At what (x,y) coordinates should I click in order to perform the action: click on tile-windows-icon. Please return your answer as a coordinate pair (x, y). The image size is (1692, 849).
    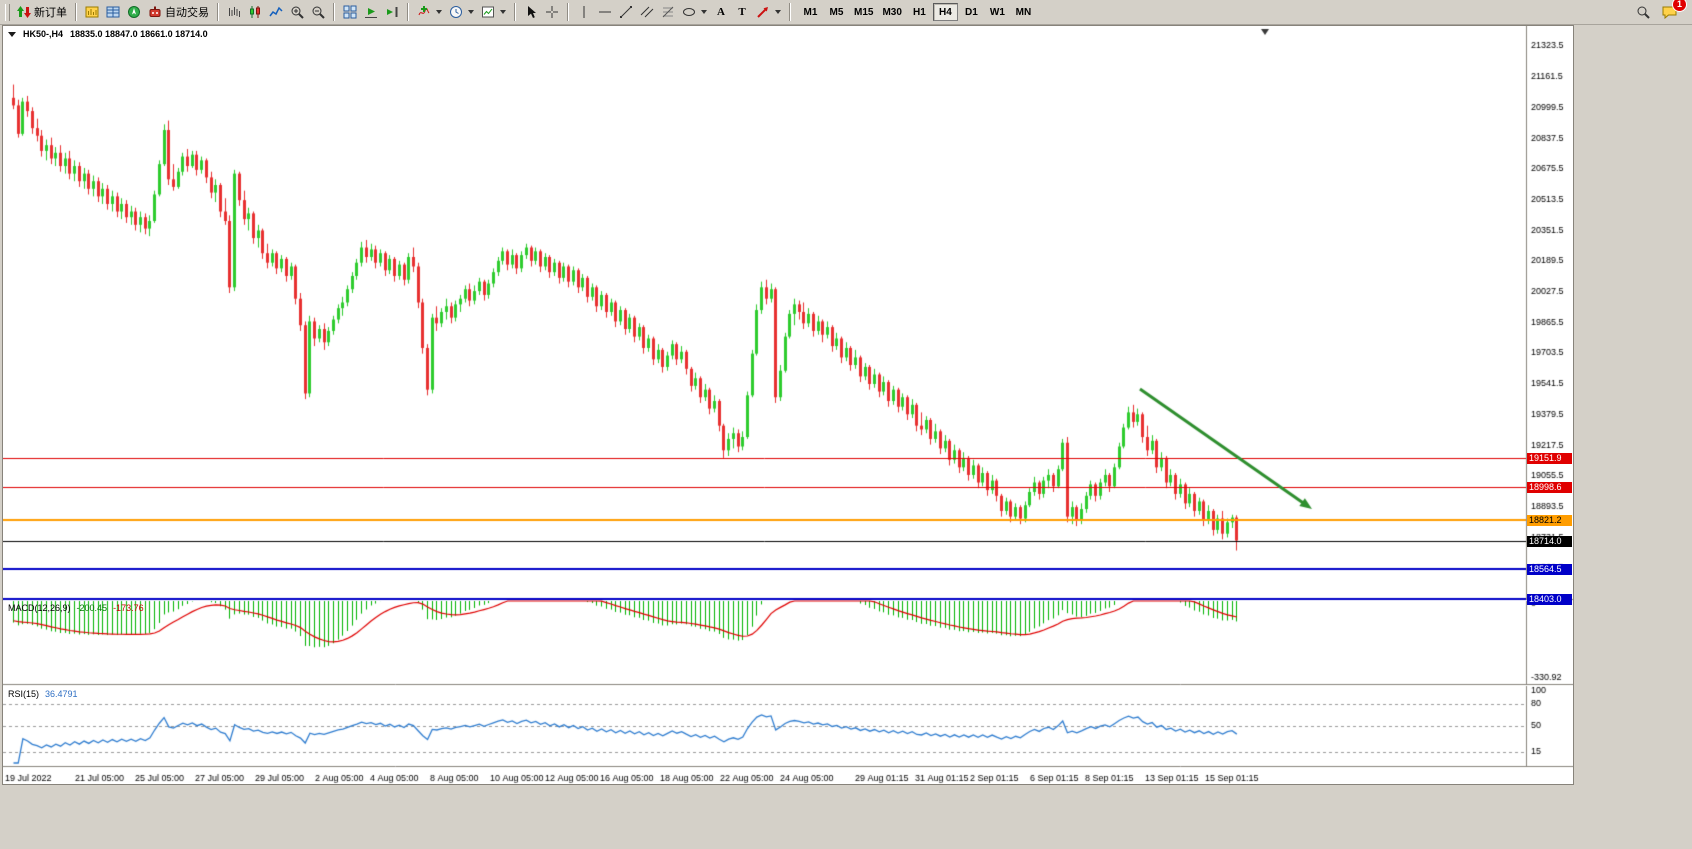
    Looking at the image, I should click on (350, 12).